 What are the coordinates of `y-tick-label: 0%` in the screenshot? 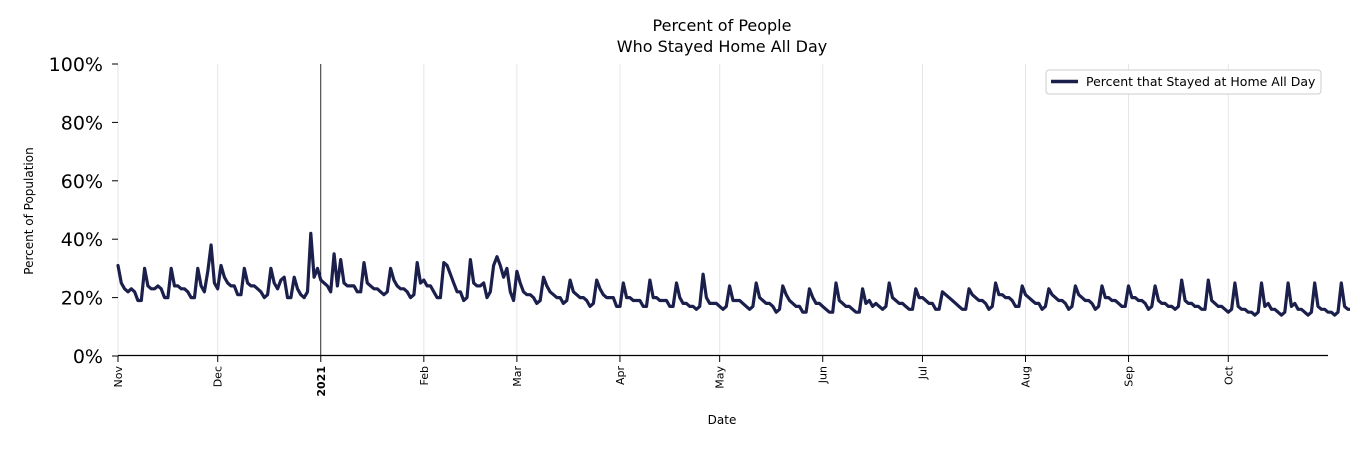 It's located at (88, 357).